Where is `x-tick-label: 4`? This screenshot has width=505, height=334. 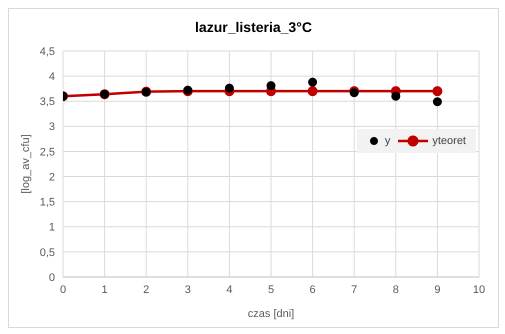 x-tick-label: 4 is located at coordinates (229, 290).